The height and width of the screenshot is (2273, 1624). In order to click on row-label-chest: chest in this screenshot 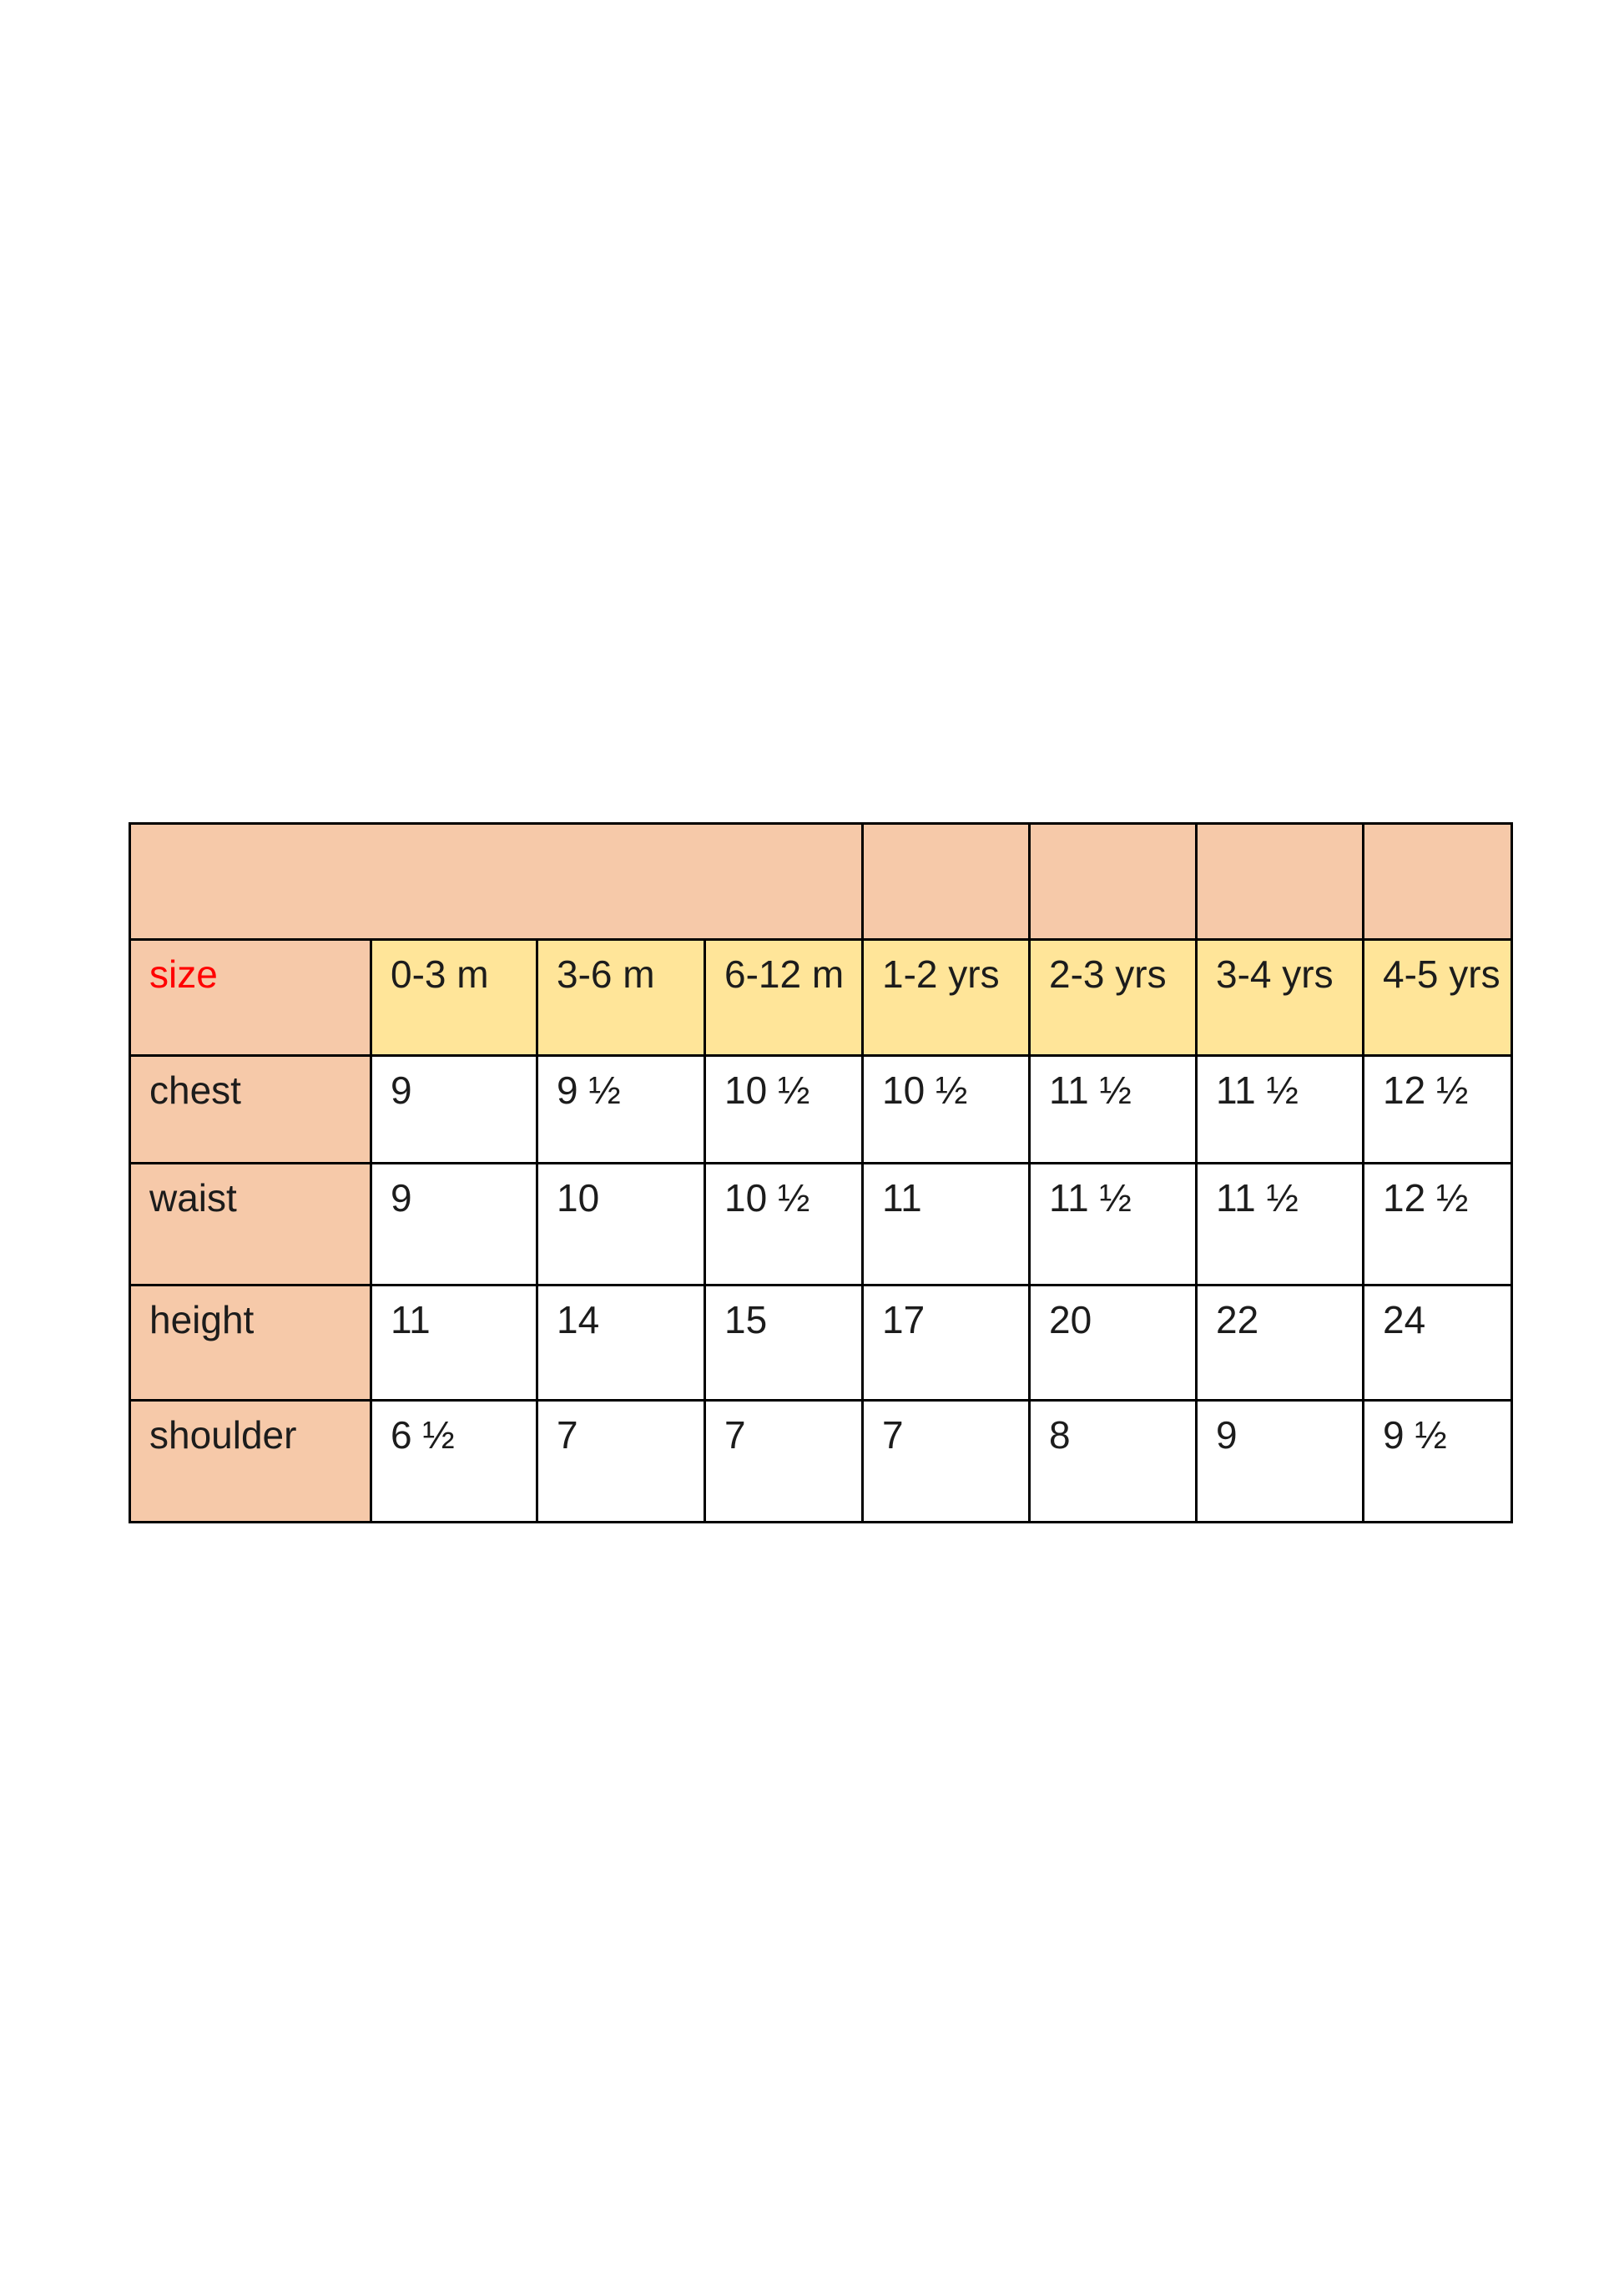, I will do `click(251, 1109)`.